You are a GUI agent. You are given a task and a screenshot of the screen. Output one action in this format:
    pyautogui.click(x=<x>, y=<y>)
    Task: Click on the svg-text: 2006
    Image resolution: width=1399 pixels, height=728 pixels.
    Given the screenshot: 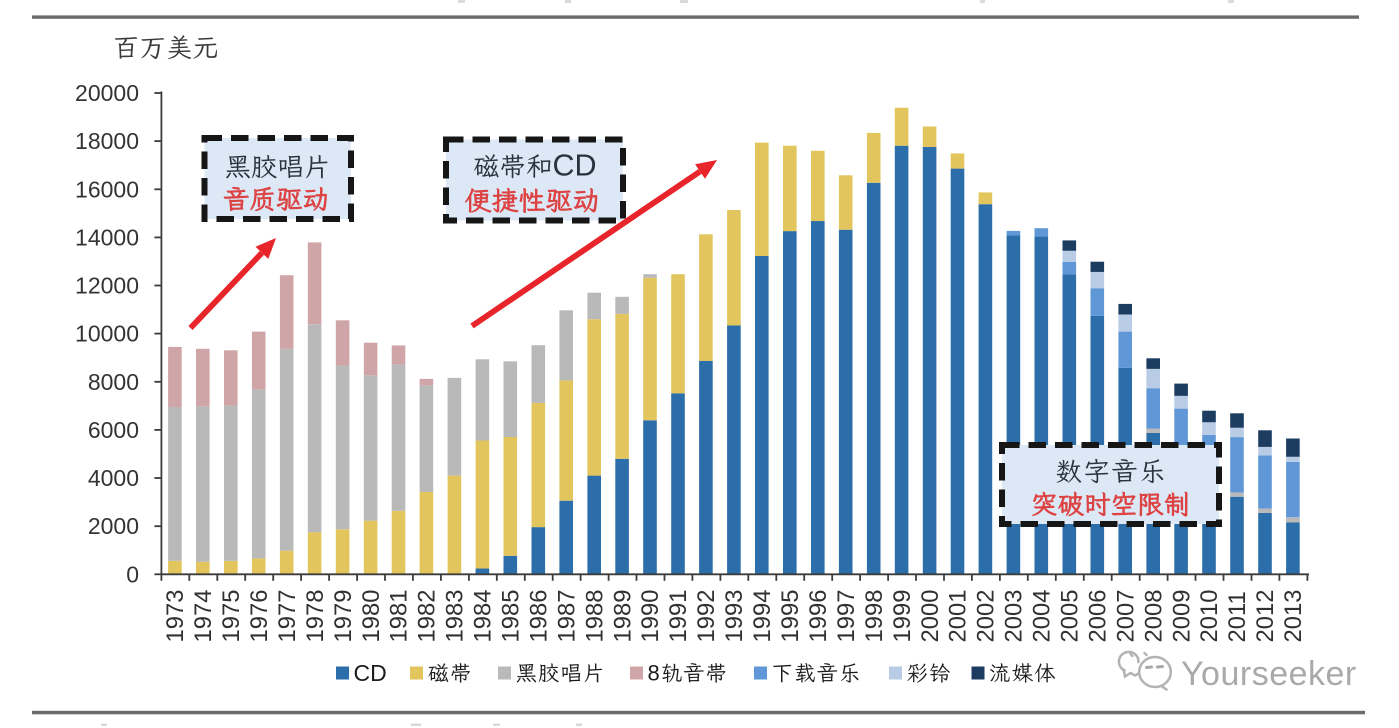 What is the action you would take?
    pyautogui.click(x=1098, y=616)
    